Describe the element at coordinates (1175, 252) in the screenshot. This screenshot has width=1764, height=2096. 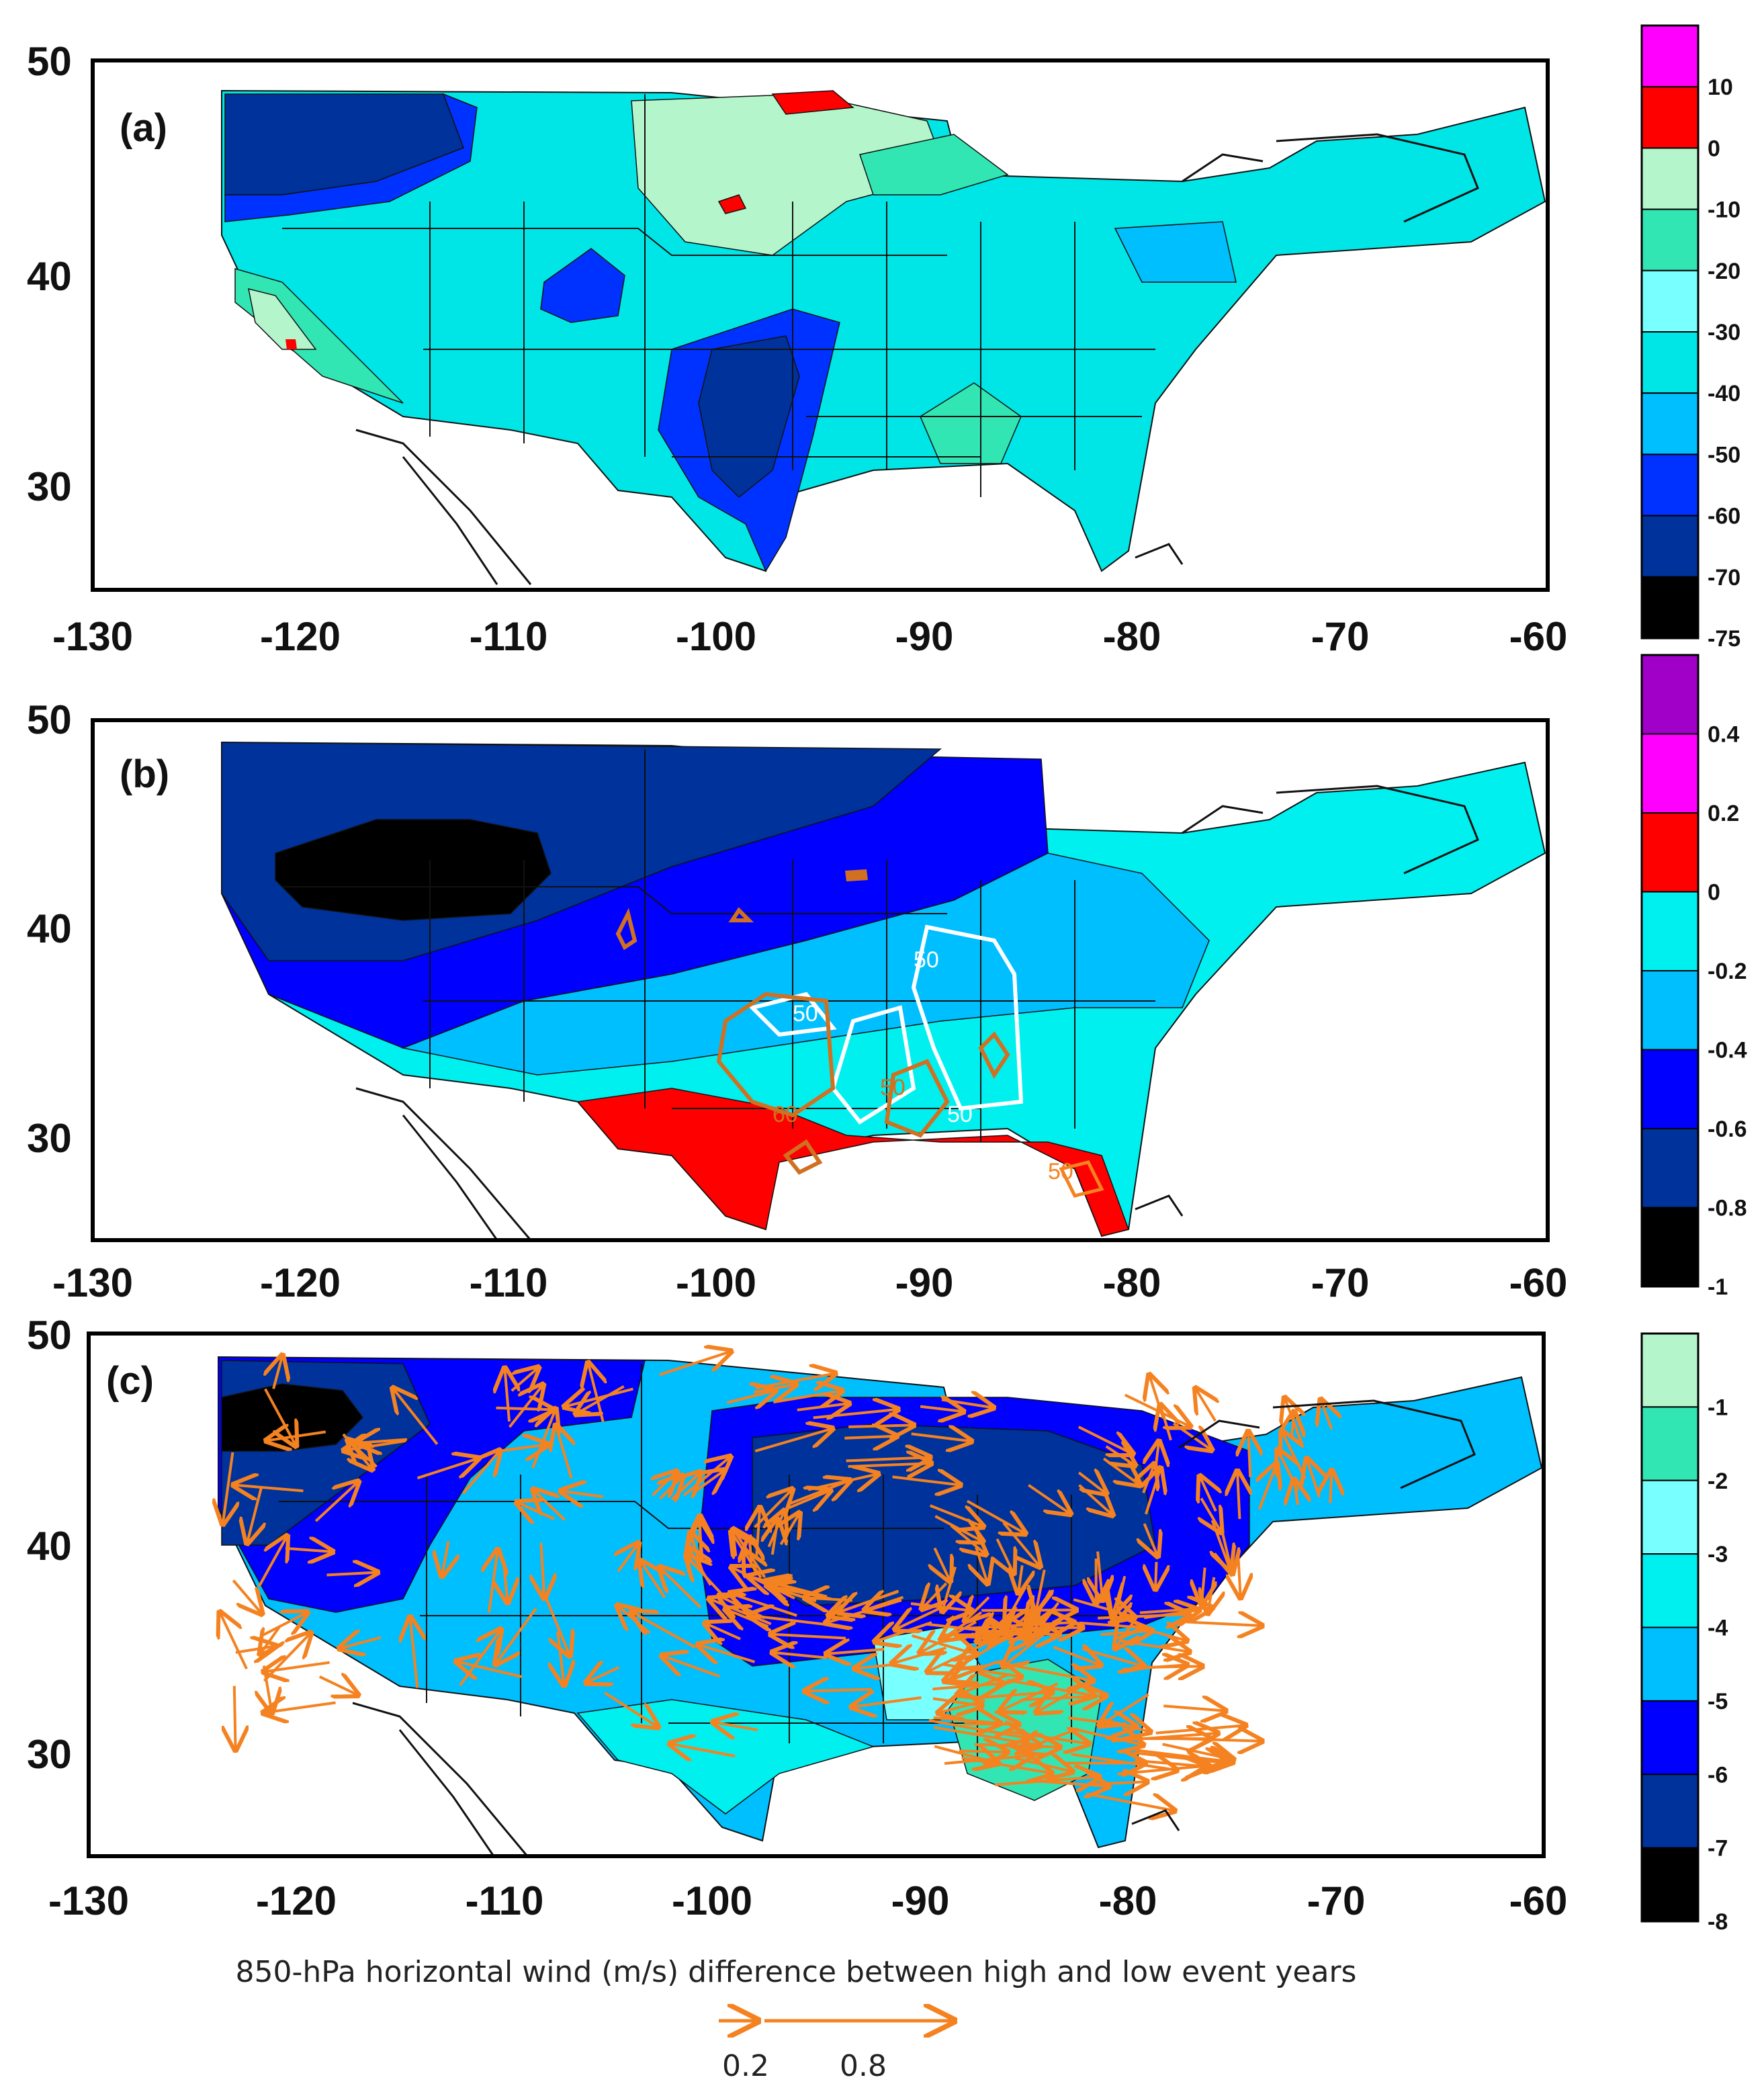
I see `panel-a-ne-band` at that location.